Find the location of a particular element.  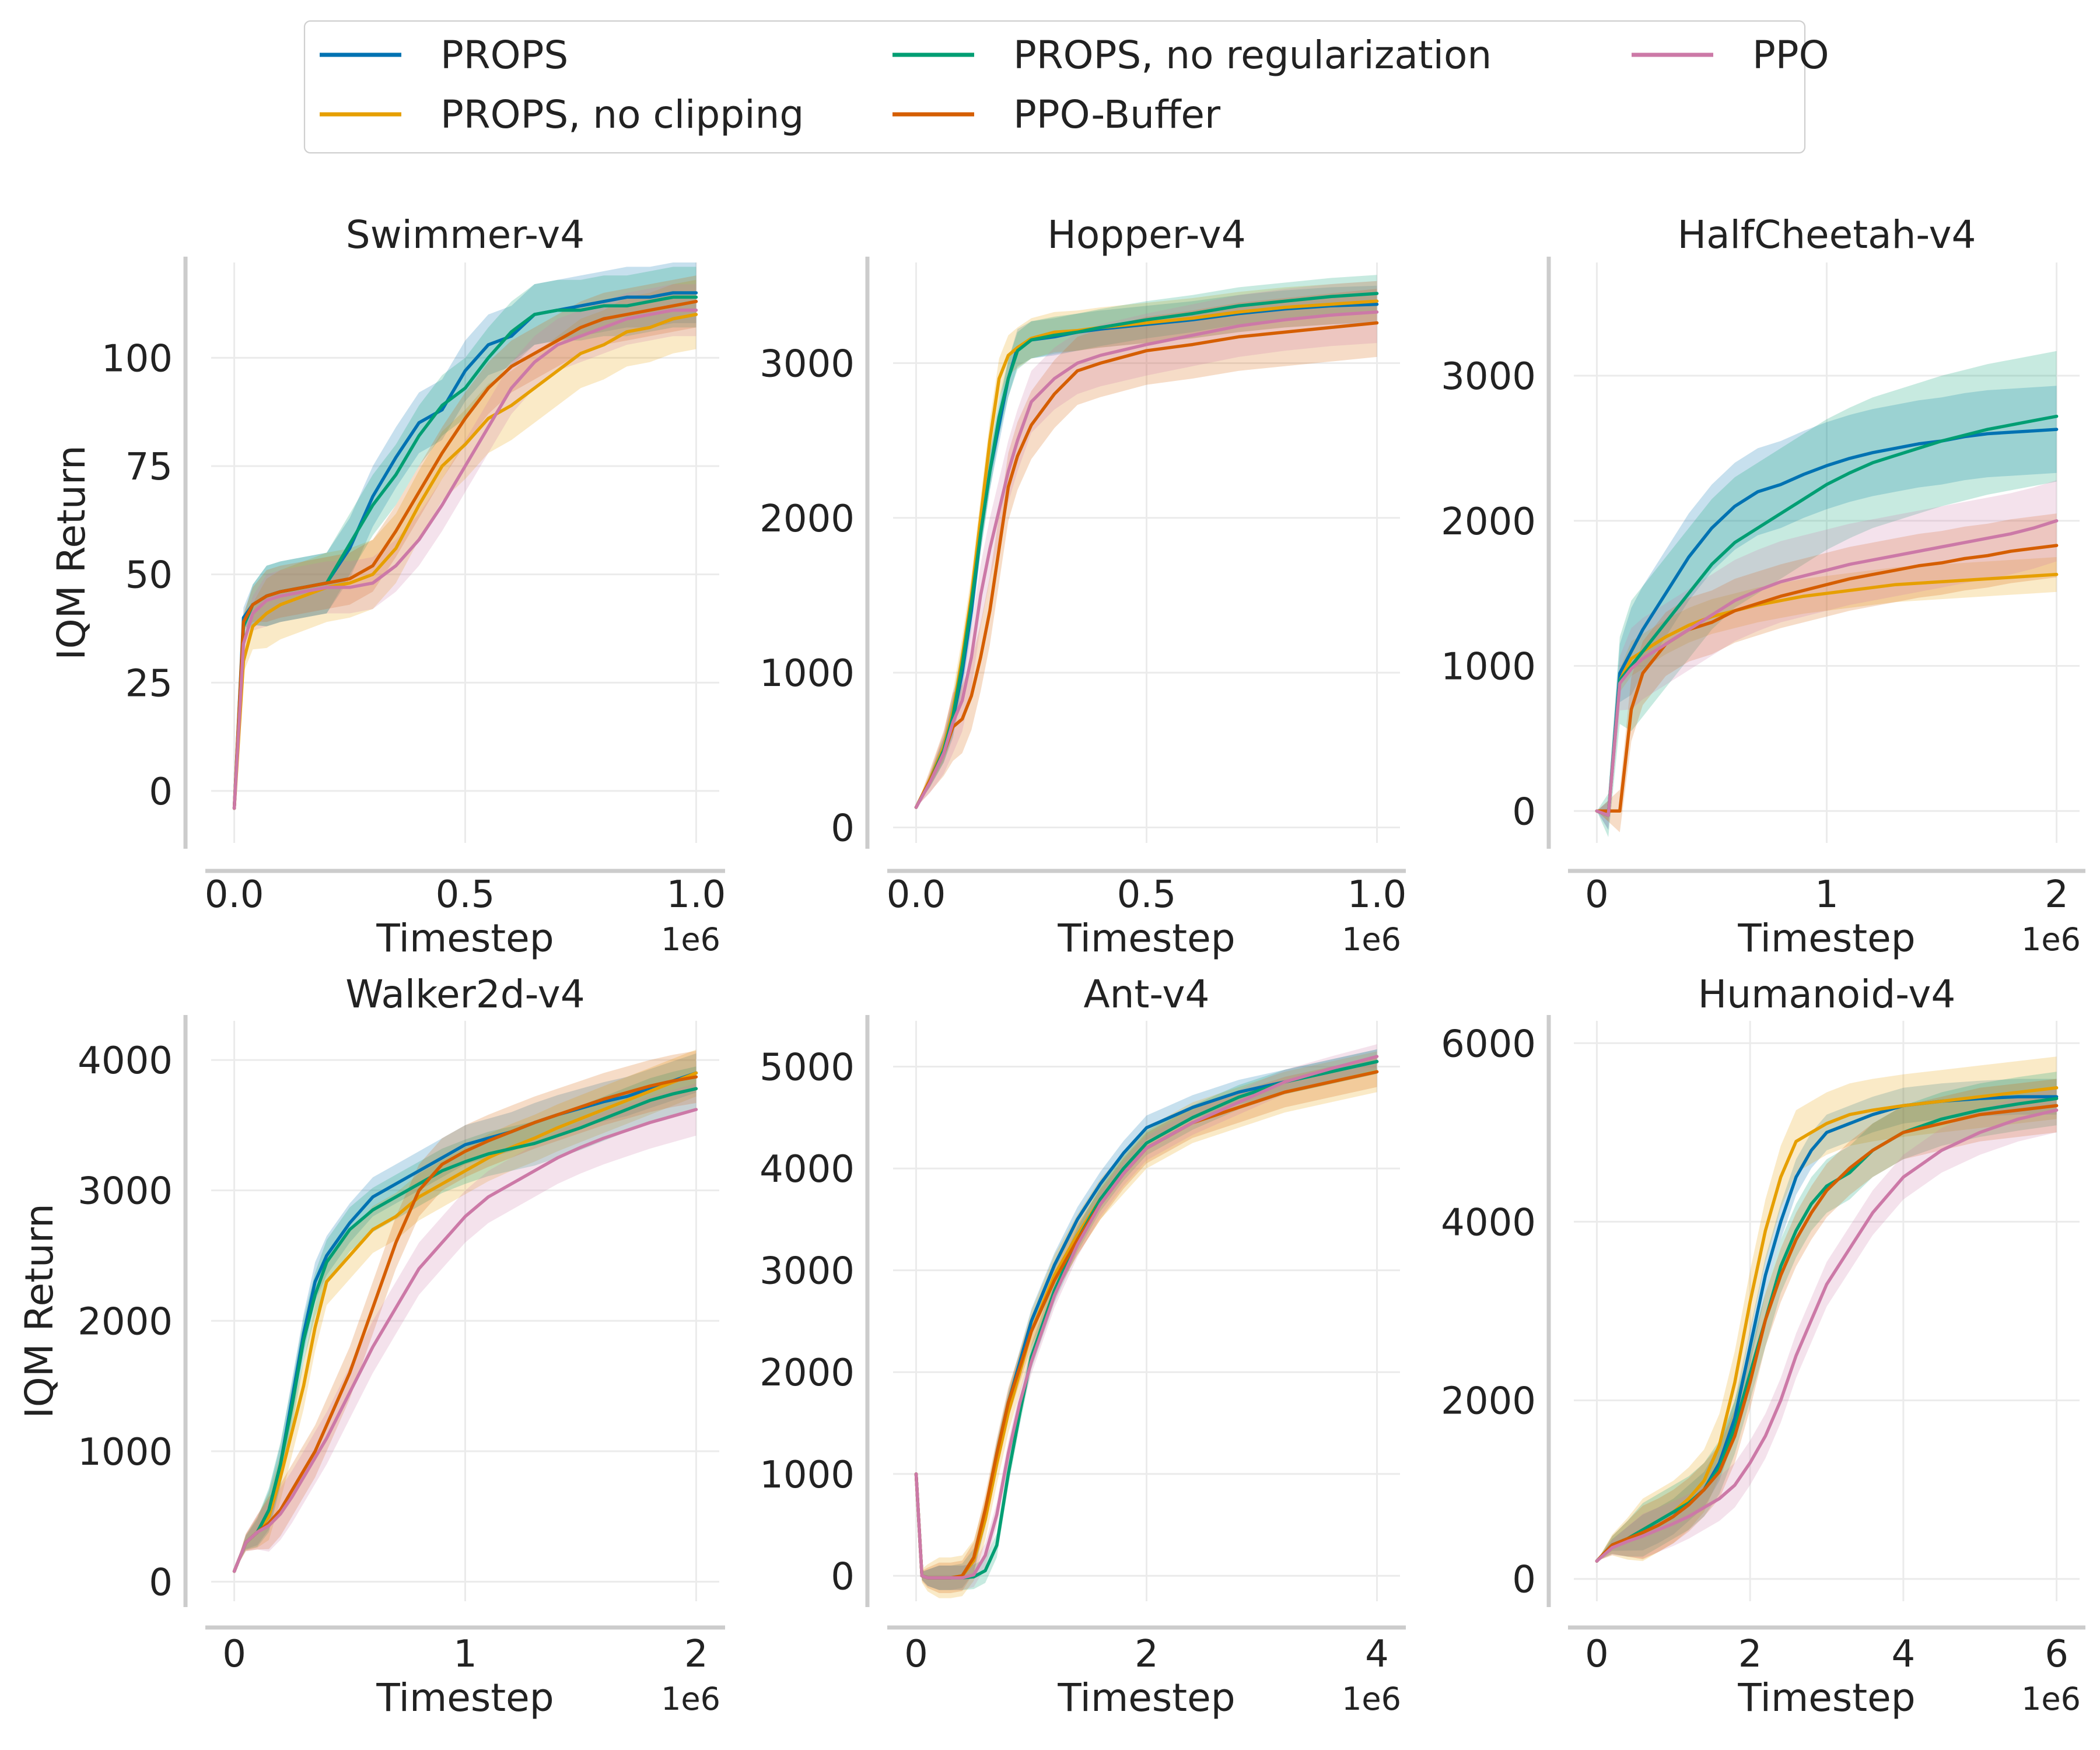

chart-title: HalfCheetah-v4 is located at coordinates (1826, 235).